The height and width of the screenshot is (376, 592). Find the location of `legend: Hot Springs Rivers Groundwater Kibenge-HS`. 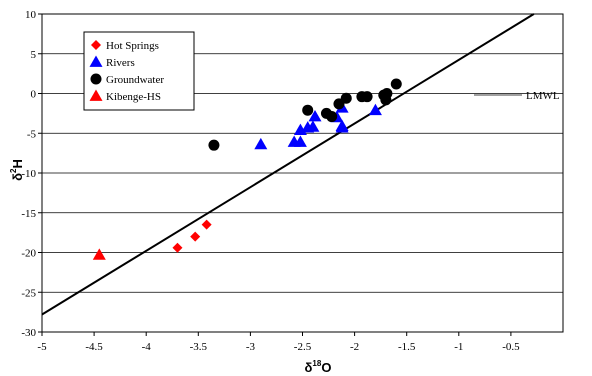

legend: Hot Springs Rivers Groundwater Kibenge-HS is located at coordinates (139, 71).